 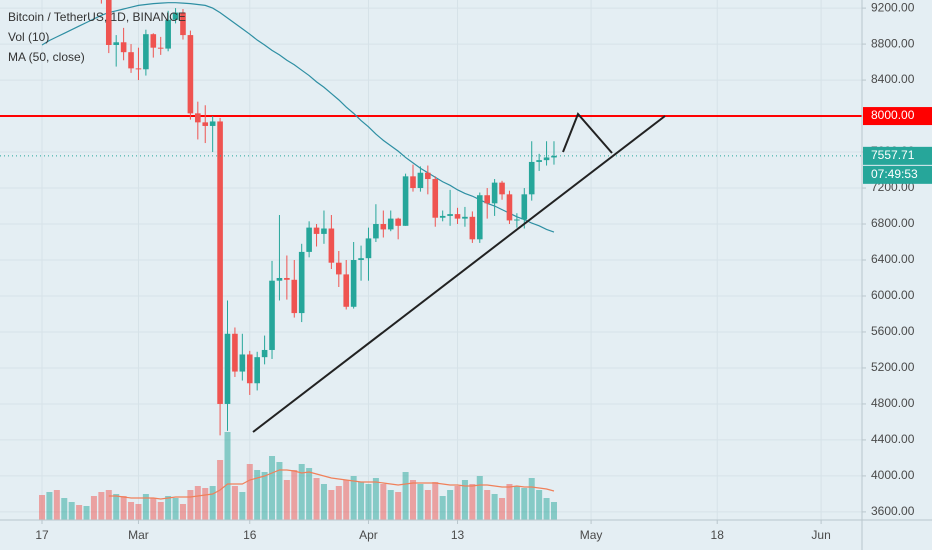 What do you see at coordinates (138, 535) in the screenshot?
I see `x-tick-label: Mar` at bounding box center [138, 535].